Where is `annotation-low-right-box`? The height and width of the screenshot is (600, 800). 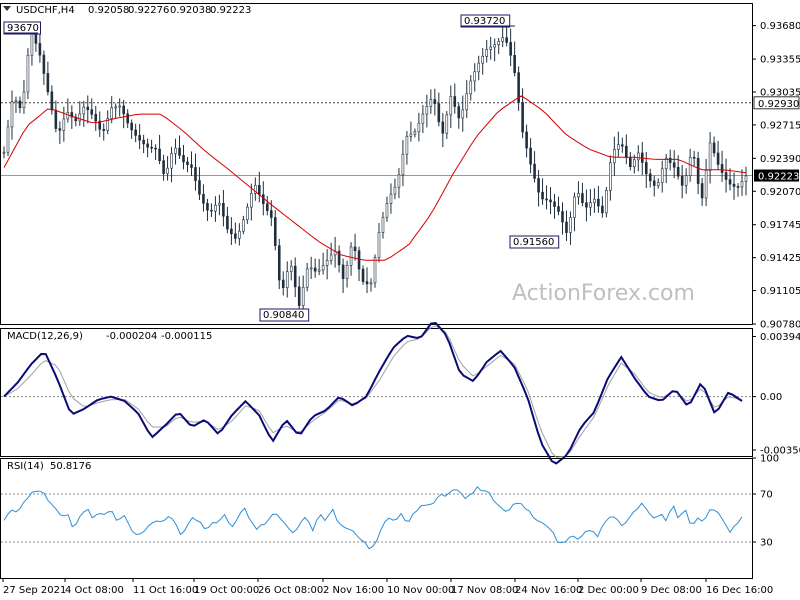
annotation-low-right-box is located at coordinates (534, 242).